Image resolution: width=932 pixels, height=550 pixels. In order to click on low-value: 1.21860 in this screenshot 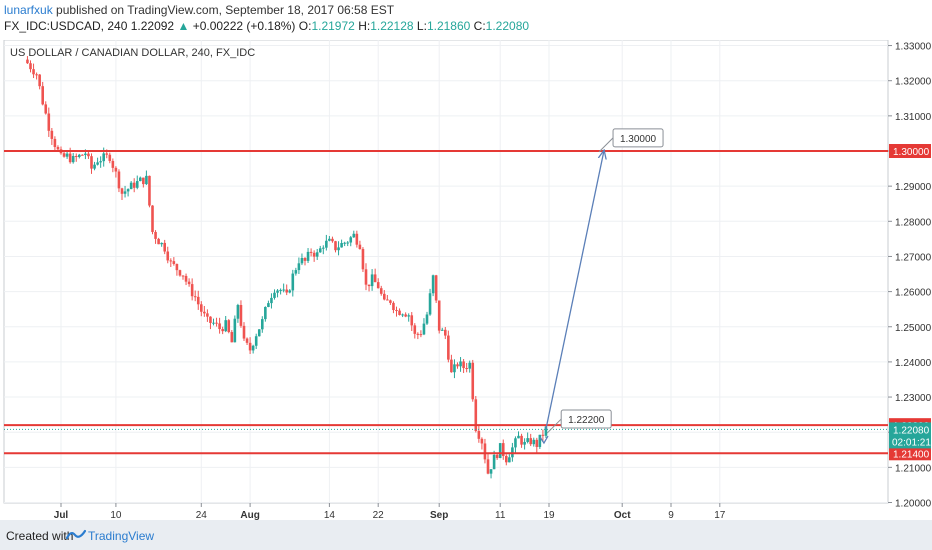, I will do `click(448, 26)`.